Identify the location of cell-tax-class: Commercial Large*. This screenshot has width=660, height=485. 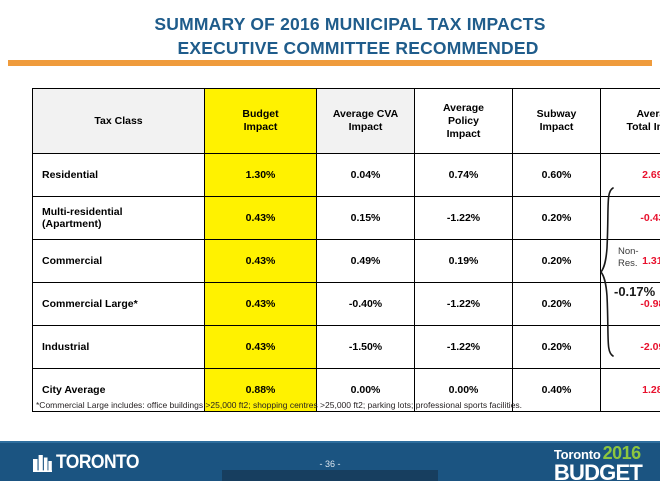
(119, 304).